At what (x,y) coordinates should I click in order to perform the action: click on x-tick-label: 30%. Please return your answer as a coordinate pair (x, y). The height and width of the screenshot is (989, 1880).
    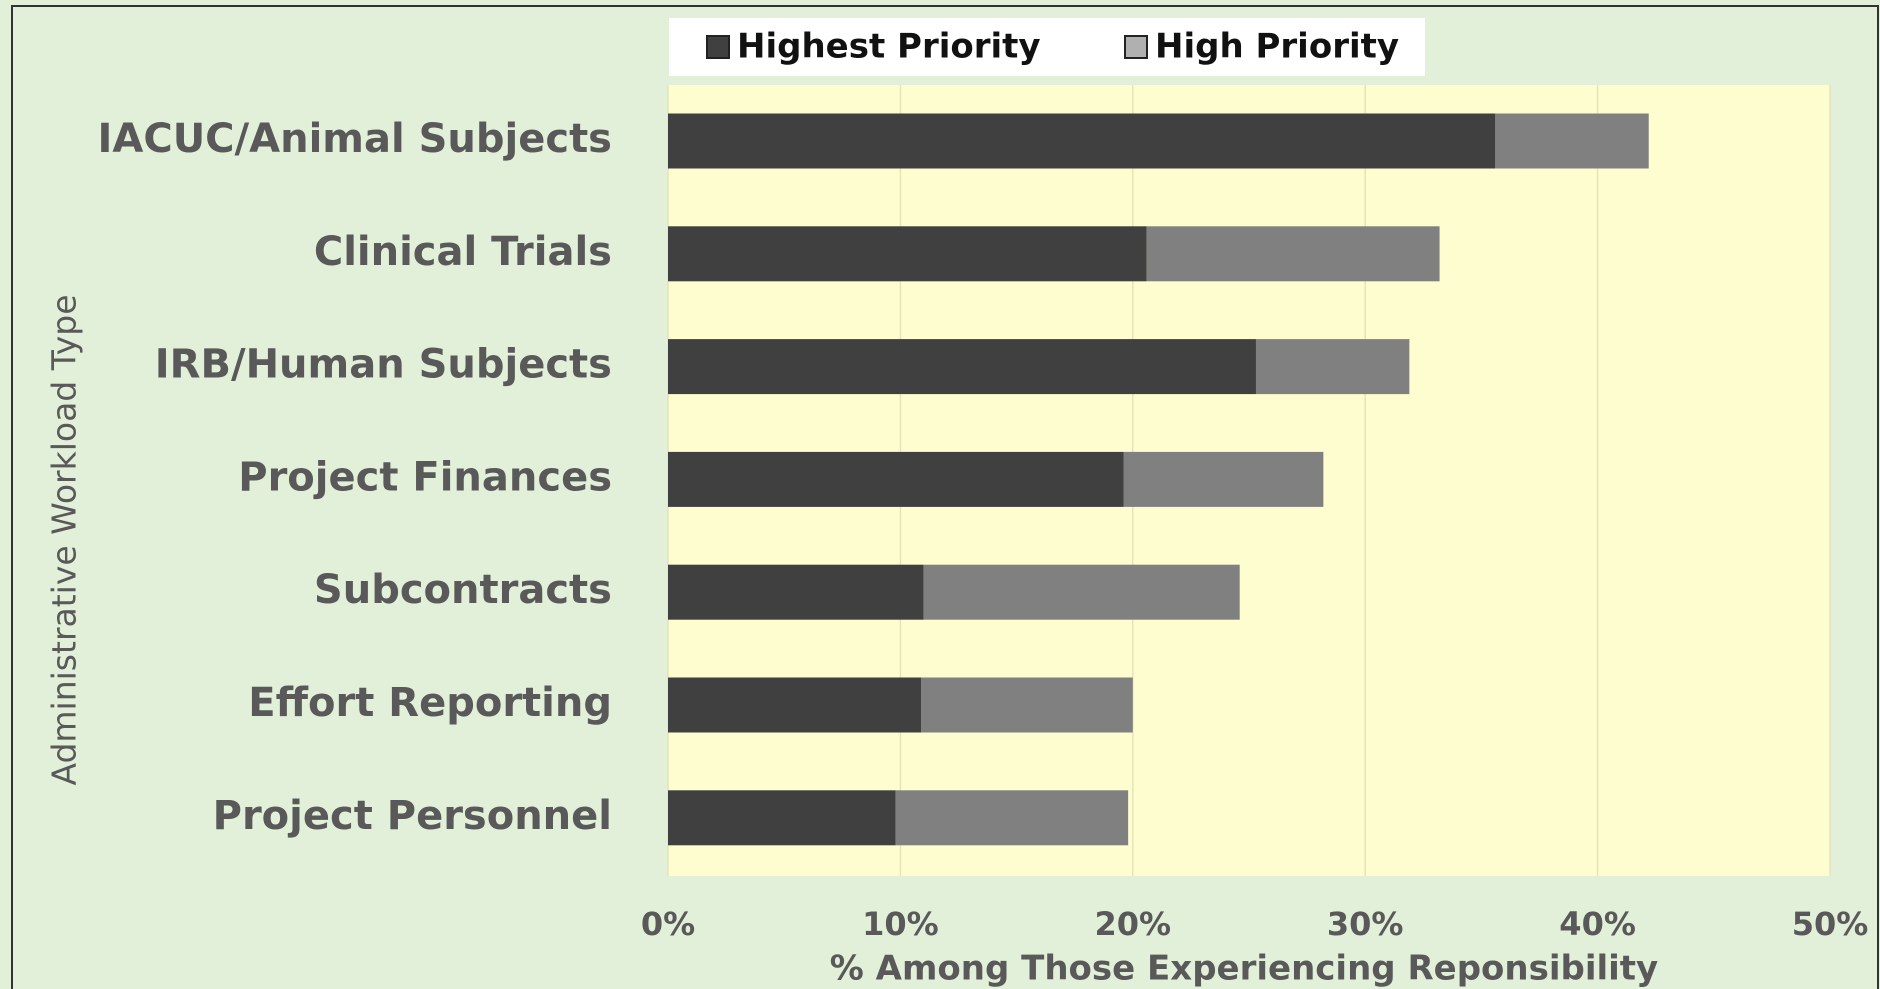
    Looking at the image, I should click on (1365, 924).